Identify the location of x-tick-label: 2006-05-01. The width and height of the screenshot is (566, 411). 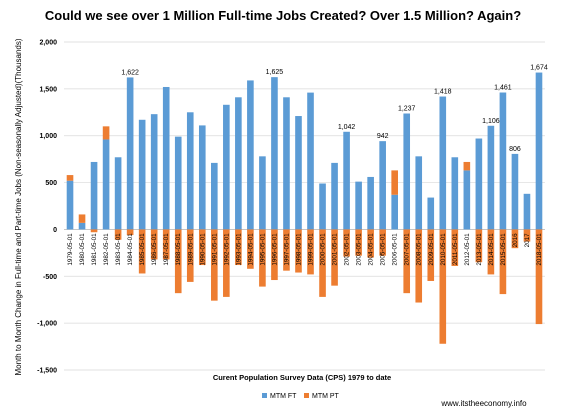
(395, 249).